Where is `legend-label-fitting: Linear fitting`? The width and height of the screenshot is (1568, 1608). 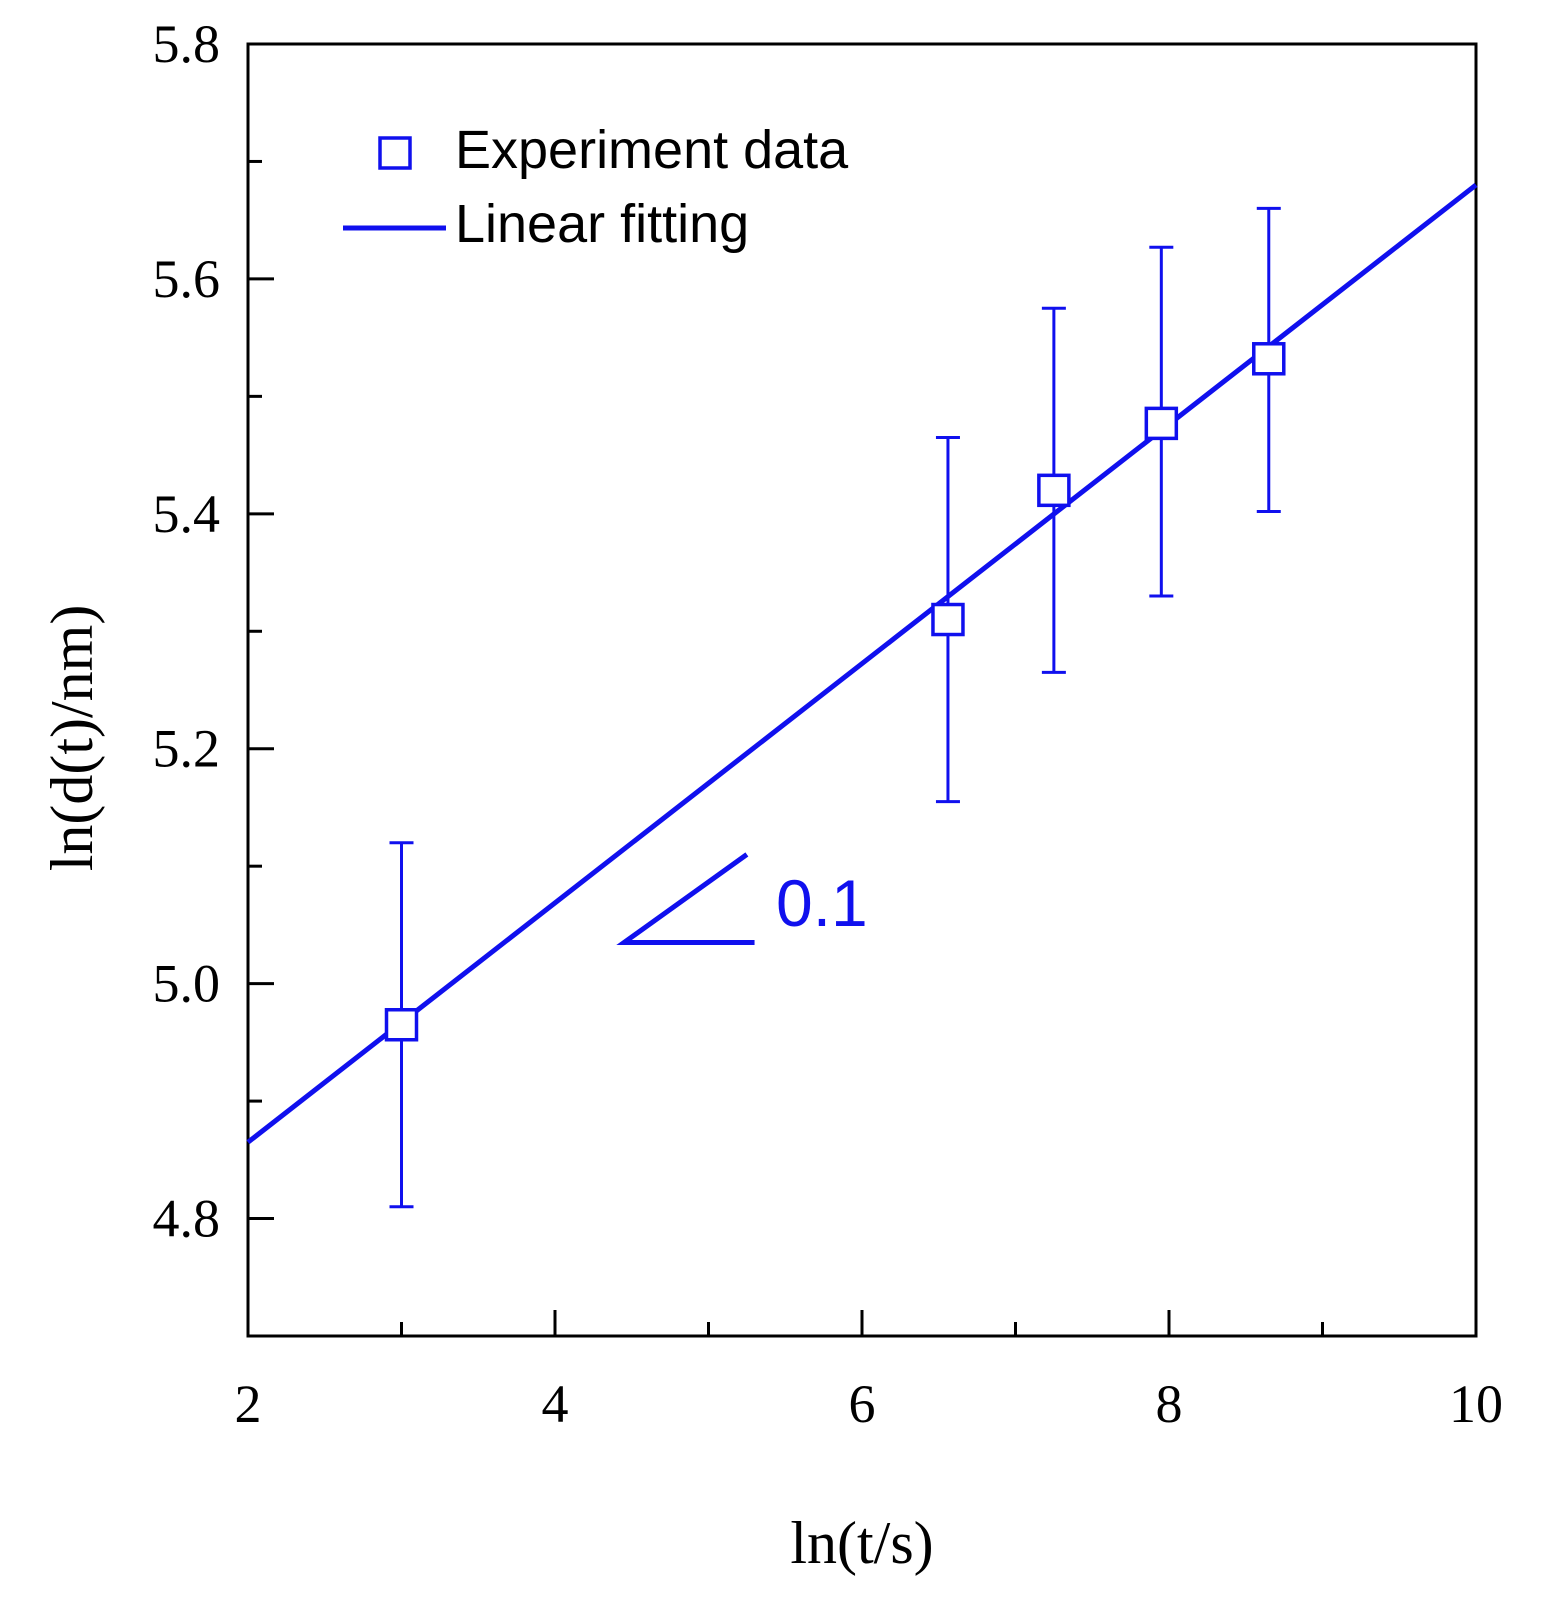
legend-label-fitting: Linear fitting is located at coordinates (602, 224).